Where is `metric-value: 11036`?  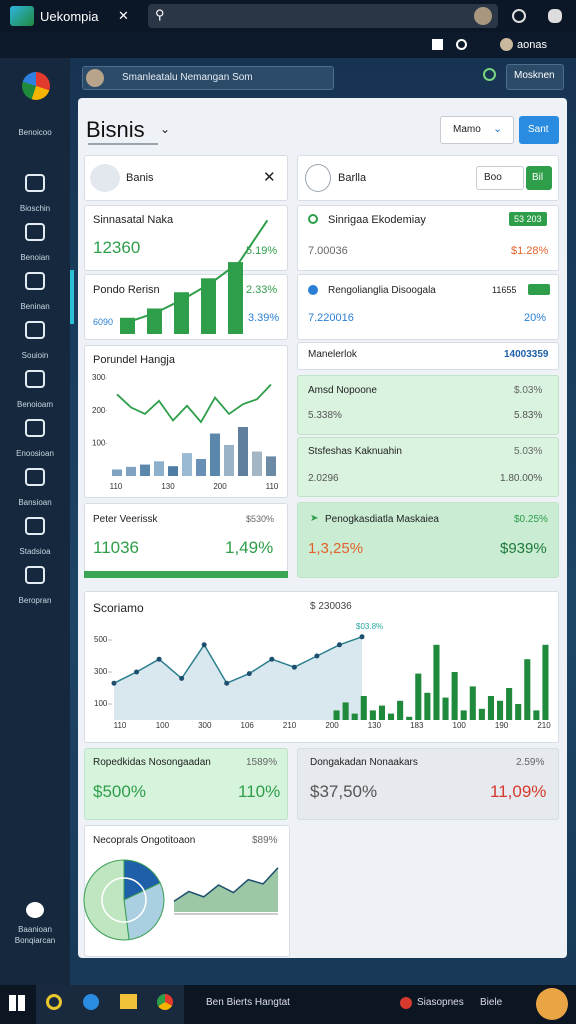 metric-value: 11036 is located at coordinates (116, 547).